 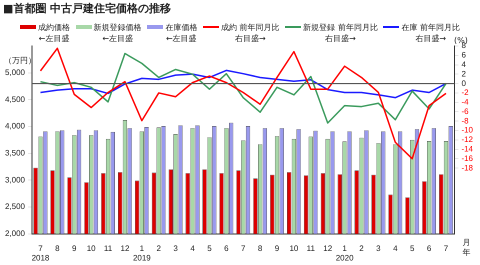 What do you see at coordinates (467, 167) in the screenshot?
I see `y2-tick-label: -18` at bounding box center [467, 167].